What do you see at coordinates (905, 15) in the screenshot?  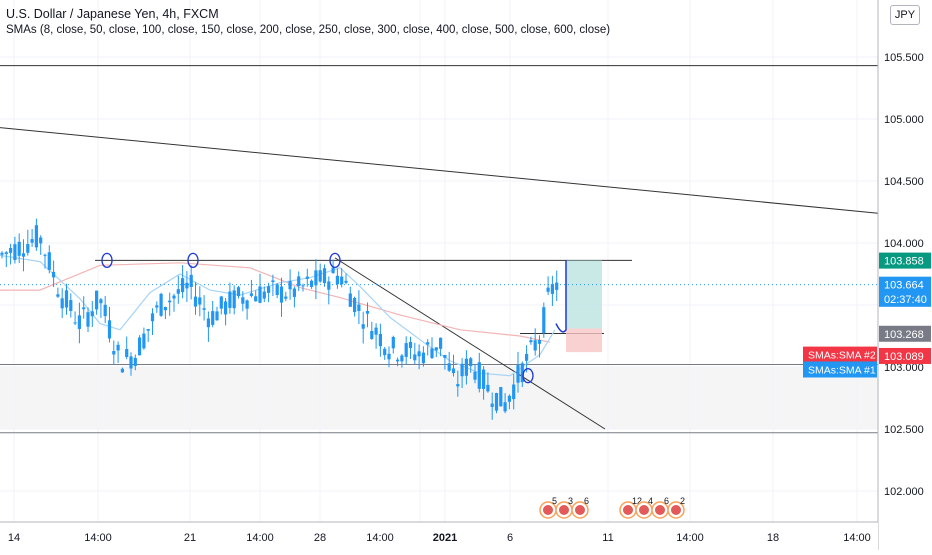 I see `currency-button: JPY` at bounding box center [905, 15].